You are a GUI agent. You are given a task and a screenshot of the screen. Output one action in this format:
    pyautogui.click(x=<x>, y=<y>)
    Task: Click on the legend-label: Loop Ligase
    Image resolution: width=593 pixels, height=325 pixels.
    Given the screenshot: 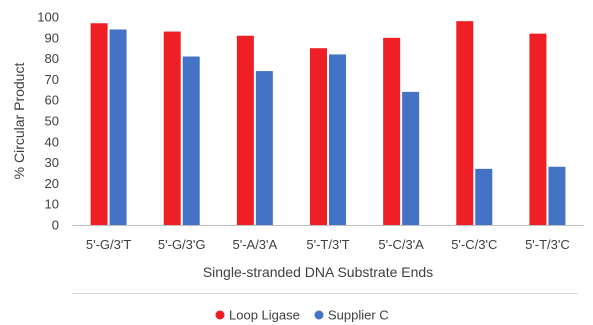 What is the action you would take?
    pyautogui.click(x=264, y=315)
    